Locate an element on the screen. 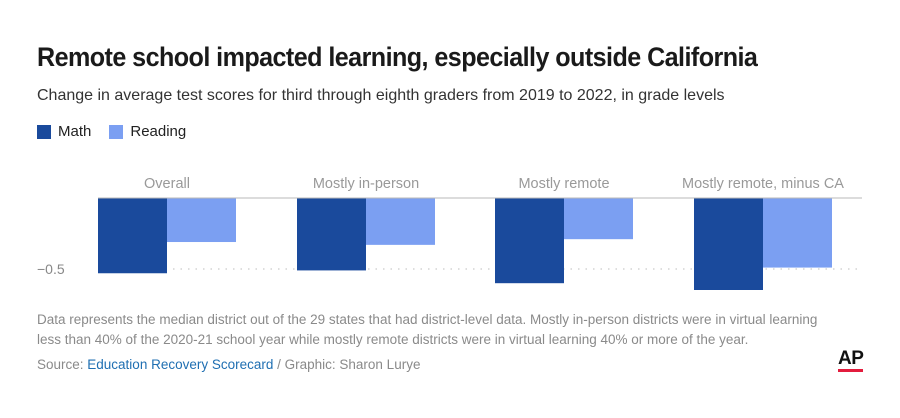 The height and width of the screenshot is (418, 900). legend: Math Reading is located at coordinates (120, 131).